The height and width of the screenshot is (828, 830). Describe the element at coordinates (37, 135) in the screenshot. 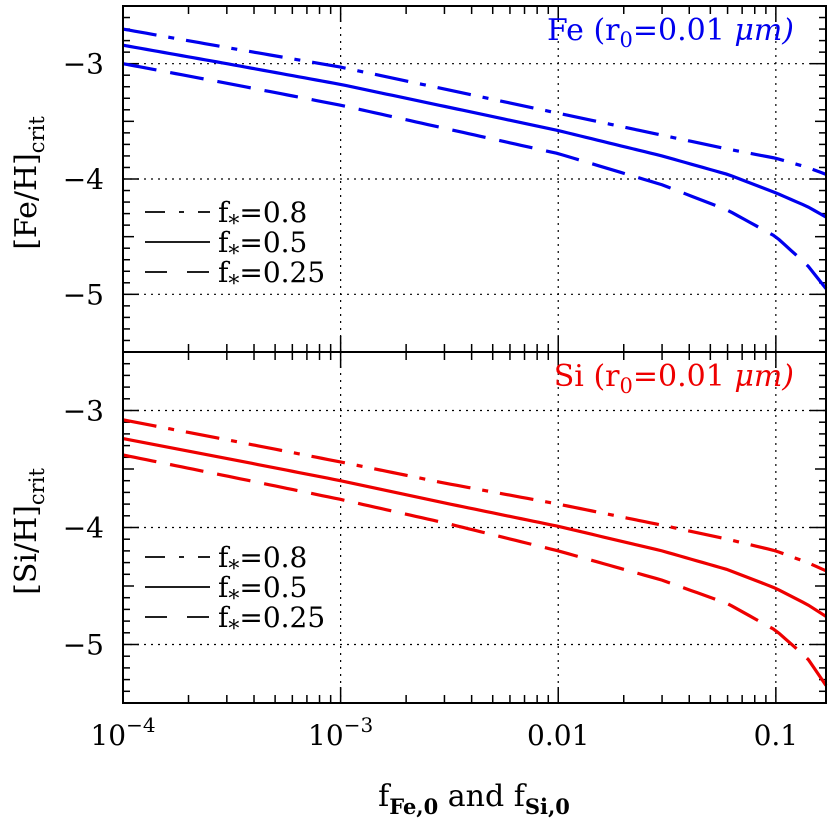

I see `top-ylabel-sub: crit` at that location.